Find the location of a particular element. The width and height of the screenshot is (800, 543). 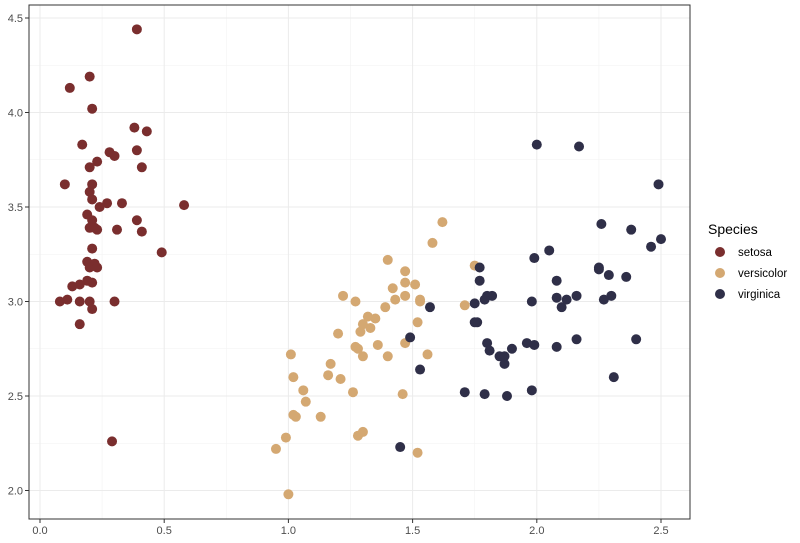

x-tick-label: 0.5 is located at coordinates (164, 531).